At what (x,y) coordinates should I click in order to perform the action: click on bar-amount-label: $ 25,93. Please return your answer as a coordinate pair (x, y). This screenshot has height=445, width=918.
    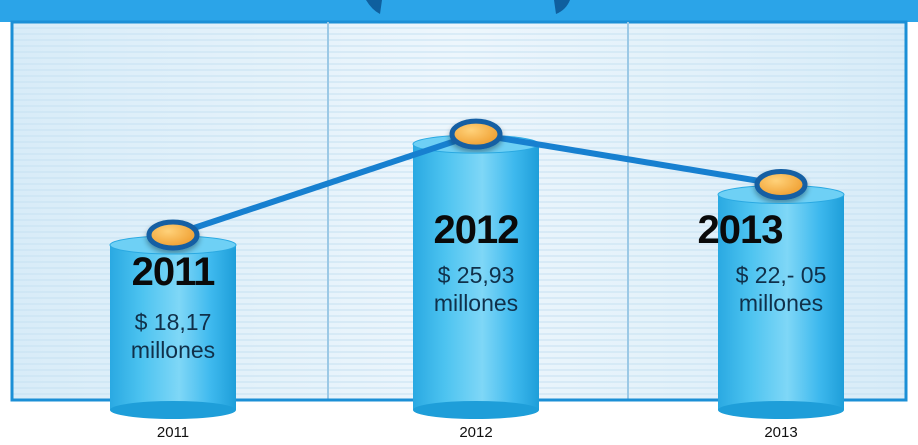
    Looking at the image, I should click on (476, 275).